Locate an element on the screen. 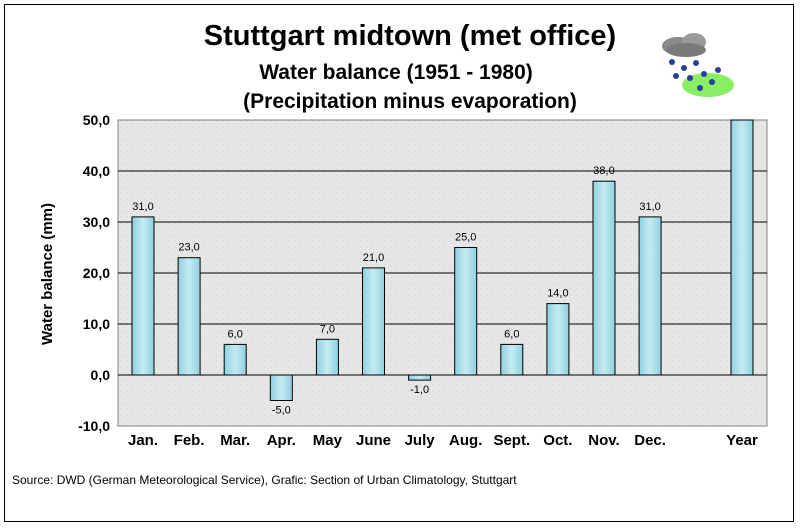  y-tick-label: 20,0 is located at coordinates (96, 273).